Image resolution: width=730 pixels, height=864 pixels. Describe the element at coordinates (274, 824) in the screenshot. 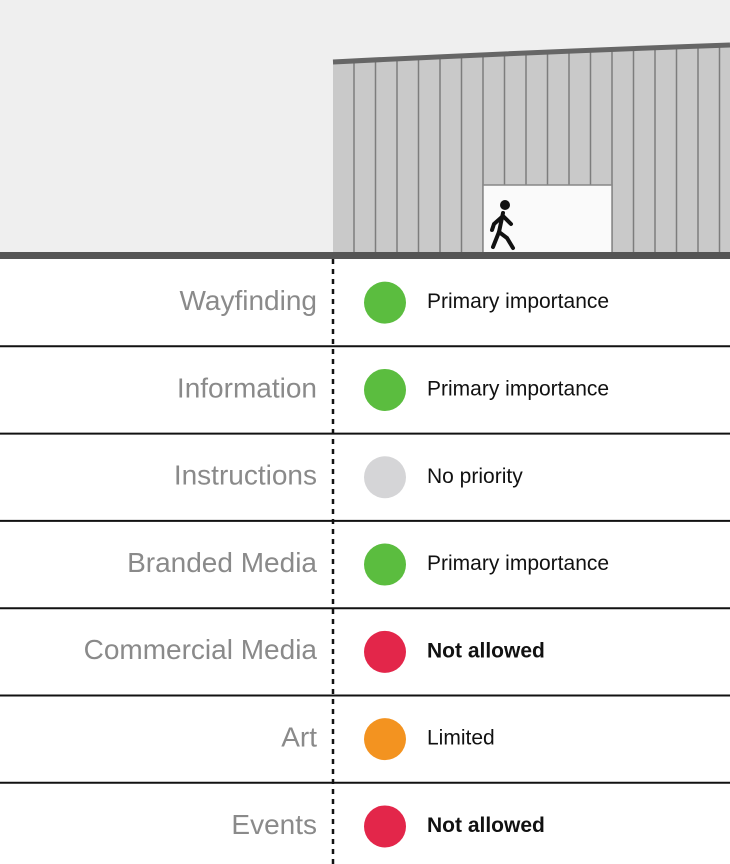

I see `row-label: Events` at that location.